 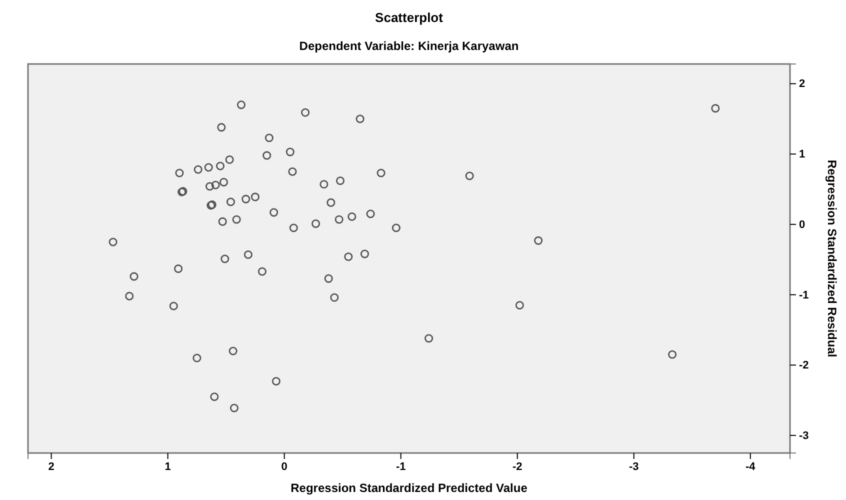 What do you see at coordinates (409, 17) in the screenshot?
I see `chart-title: Scatterplot` at bounding box center [409, 17].